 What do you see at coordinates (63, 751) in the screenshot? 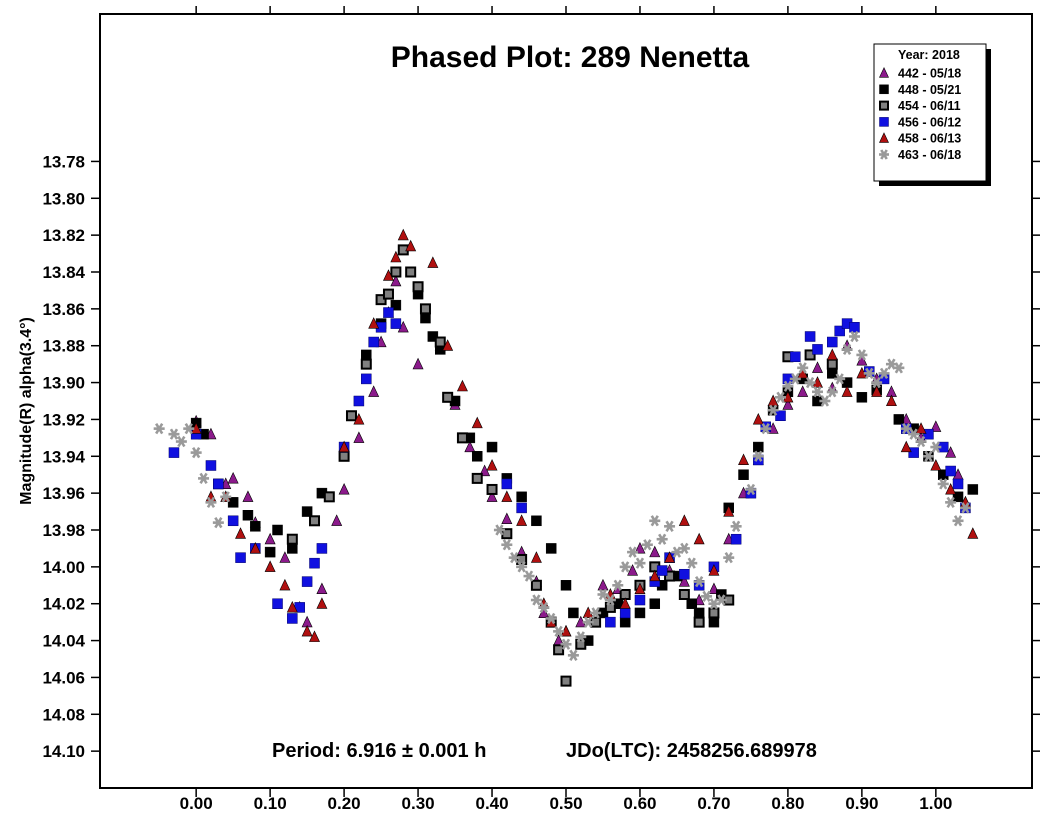
I see `y-tick-label: 14.10` at bounding box center [63, 751].